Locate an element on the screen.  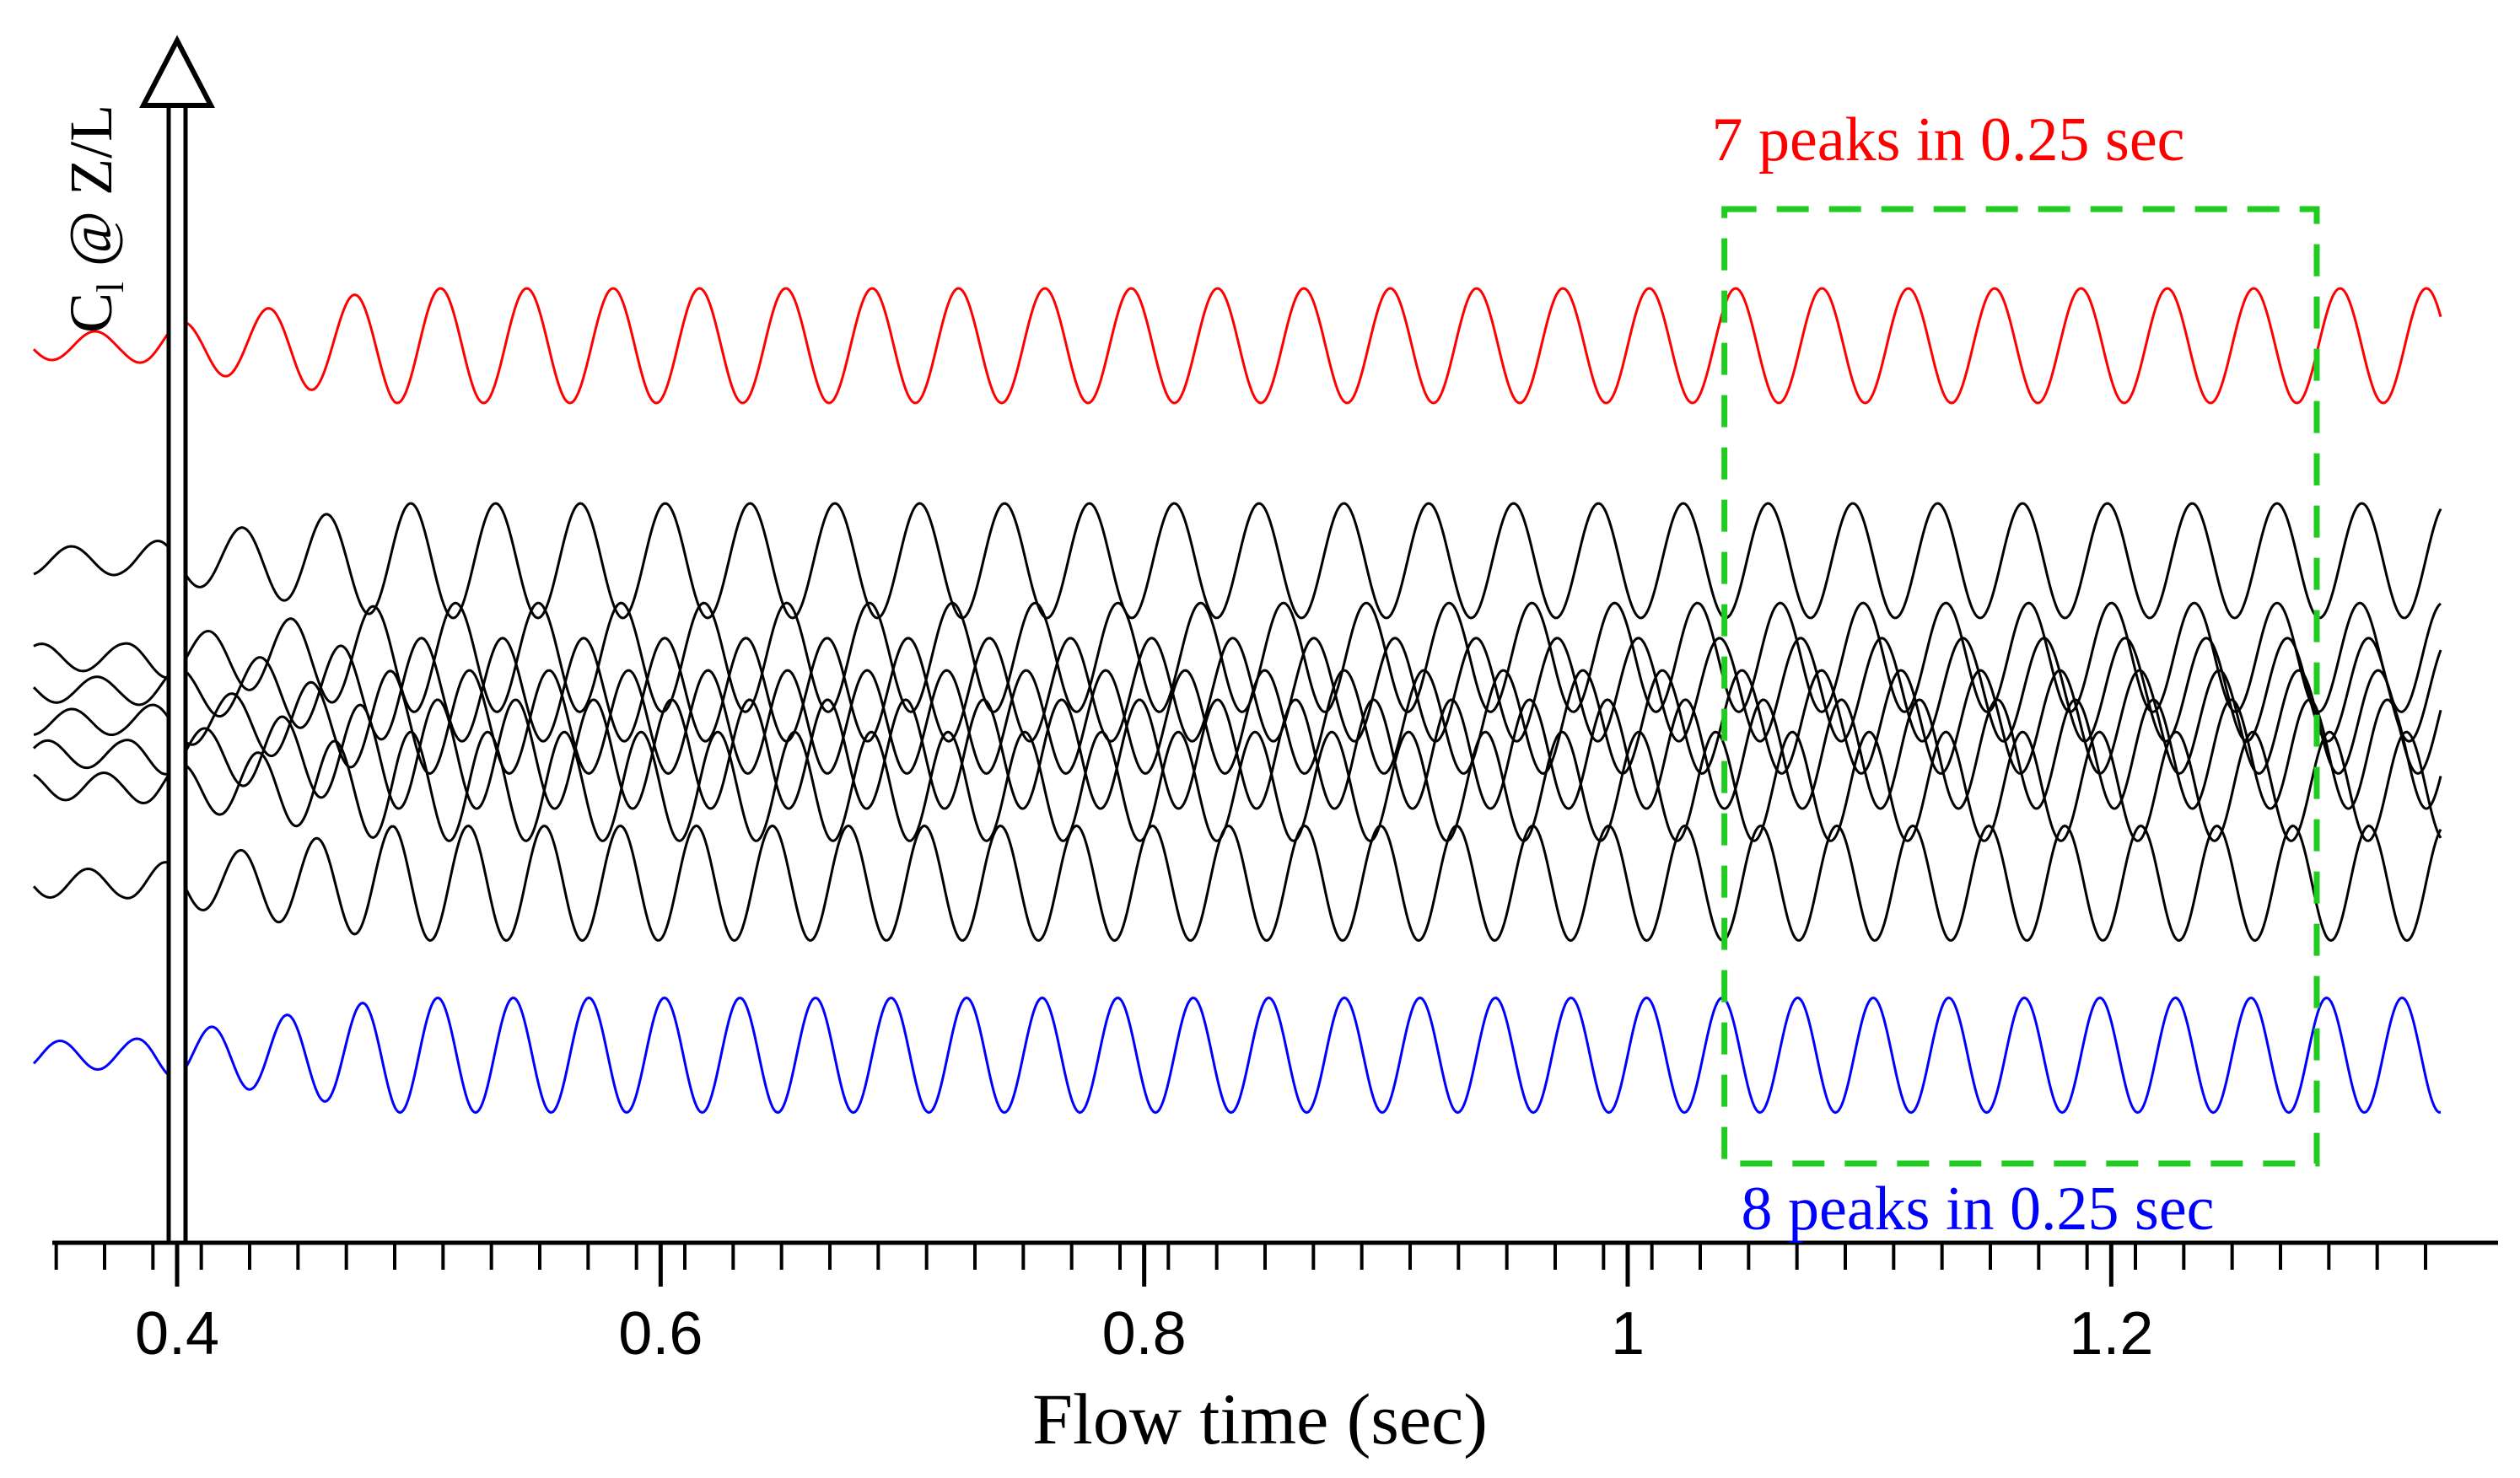
series-line-bottom is located at coordinates (1237, 1055).